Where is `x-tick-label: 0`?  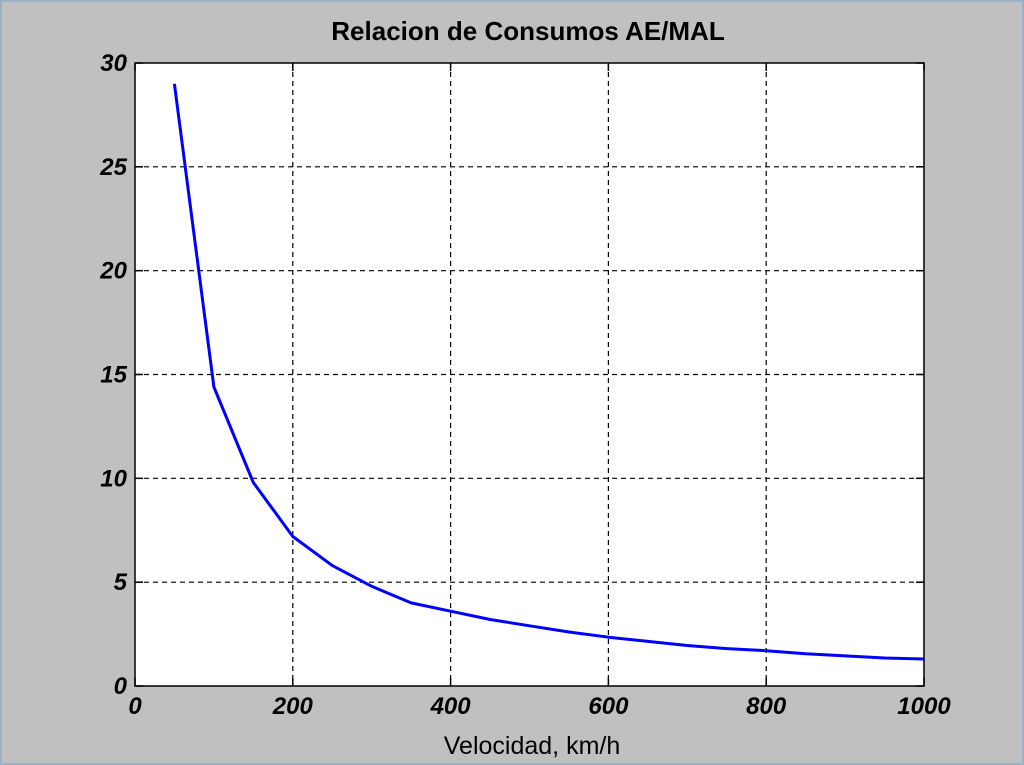 x-tick-label: 0 is located at coordinates (135, 706).